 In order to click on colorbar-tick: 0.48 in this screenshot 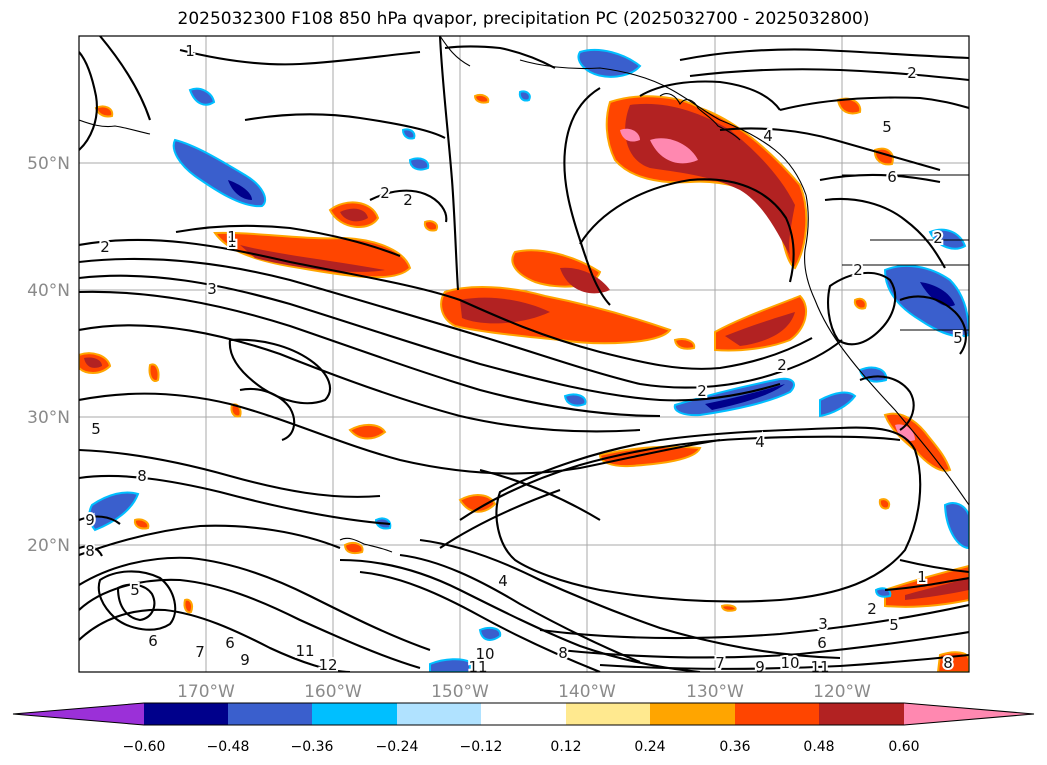, I will do `click(818, 747)`.